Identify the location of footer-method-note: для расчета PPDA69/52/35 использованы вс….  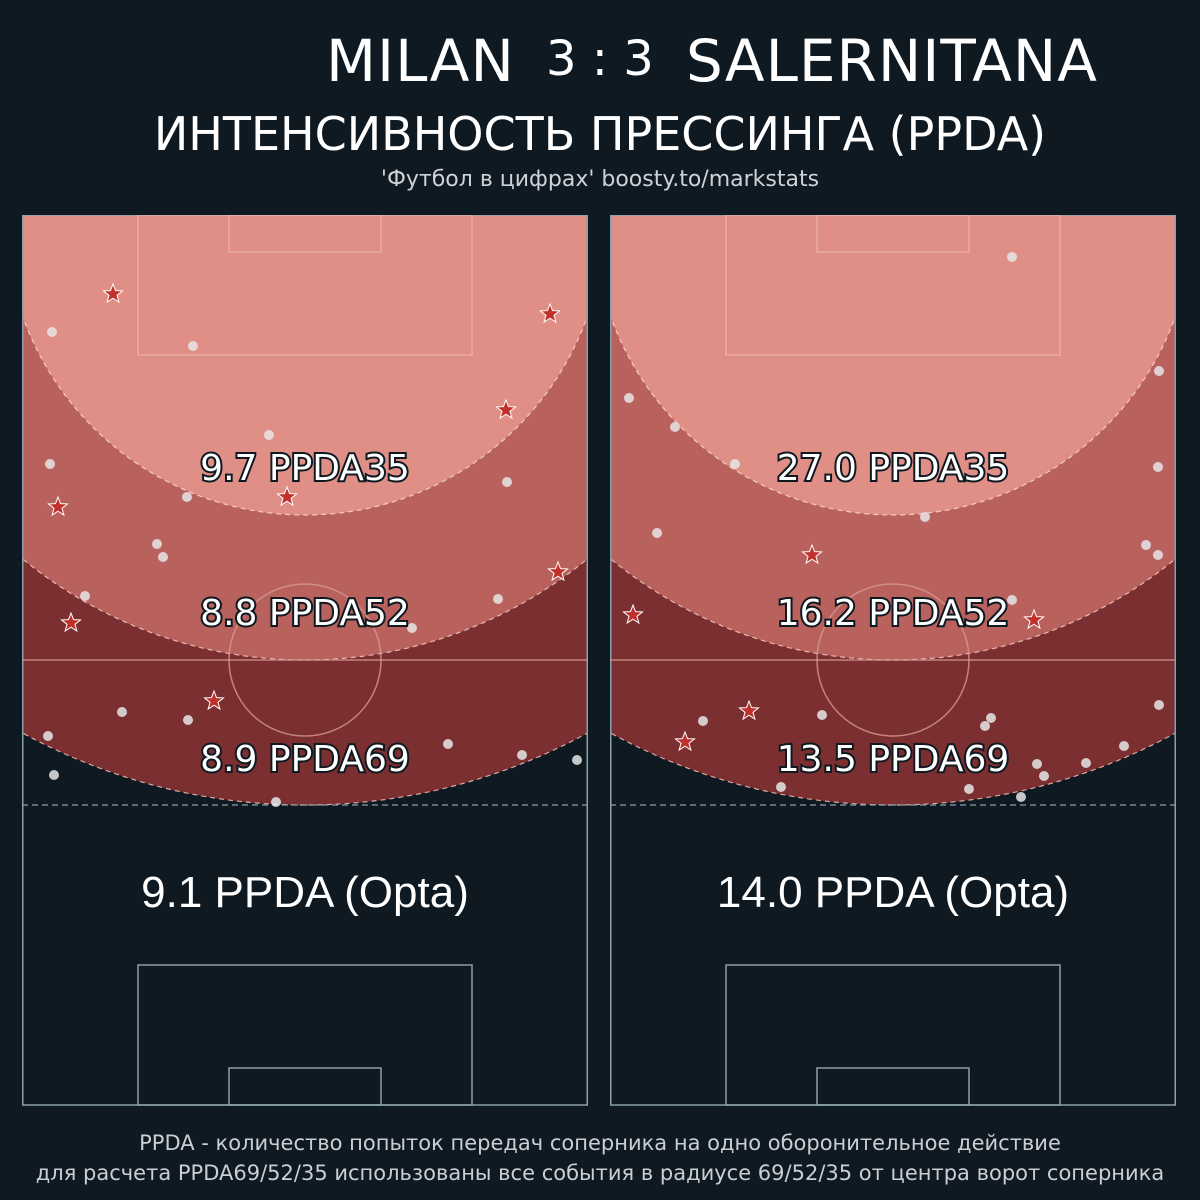
(600, 1173).